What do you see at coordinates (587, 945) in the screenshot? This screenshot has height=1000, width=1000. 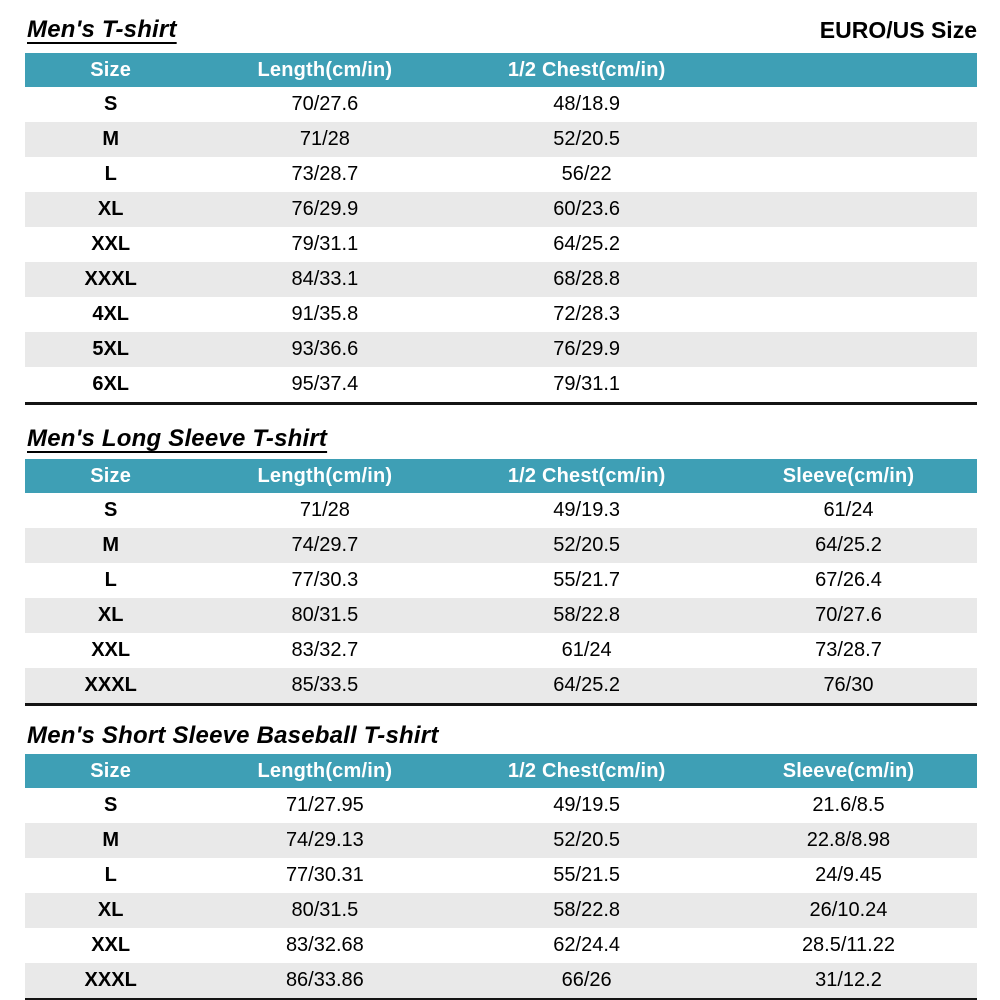 I see `measurement-cell: 62/24.4` at bounding box center [587, 945].